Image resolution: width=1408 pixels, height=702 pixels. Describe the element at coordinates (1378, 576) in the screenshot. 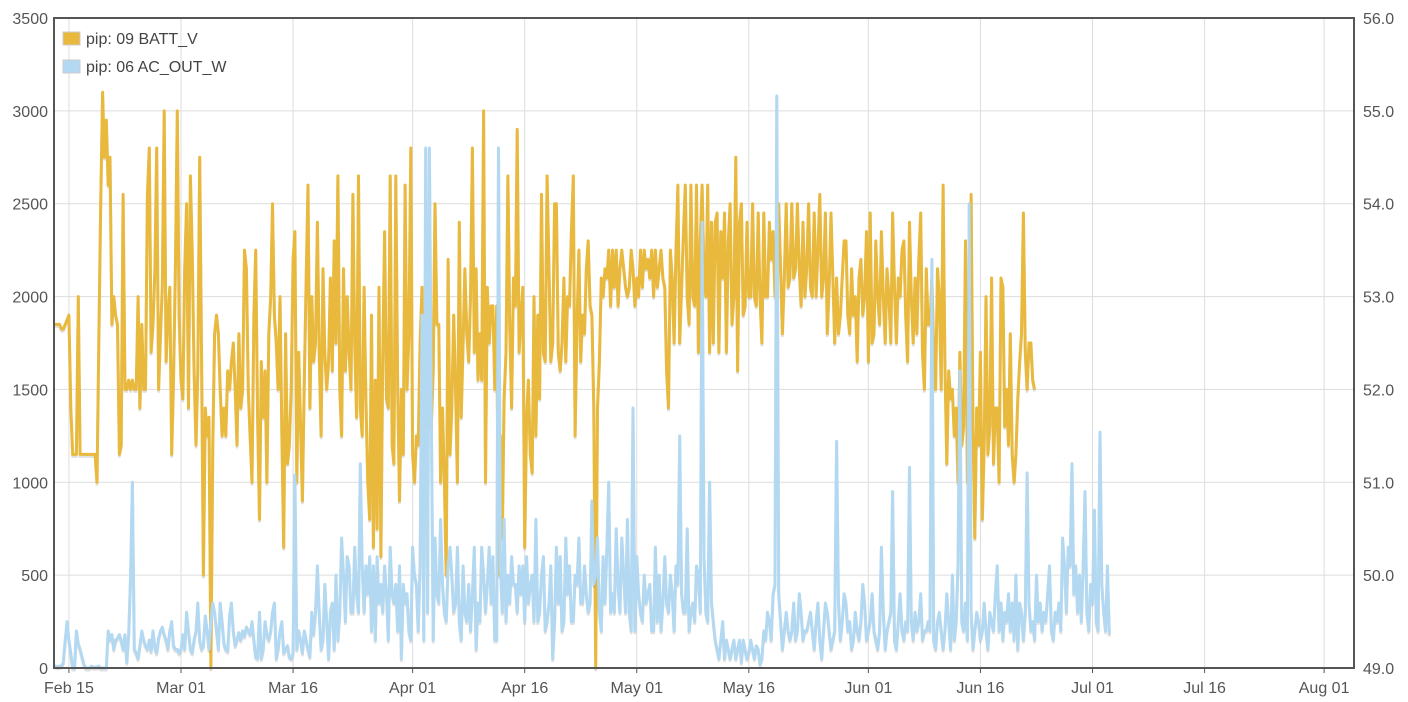

I see `y-right-tick-label: 50.0` at that location.